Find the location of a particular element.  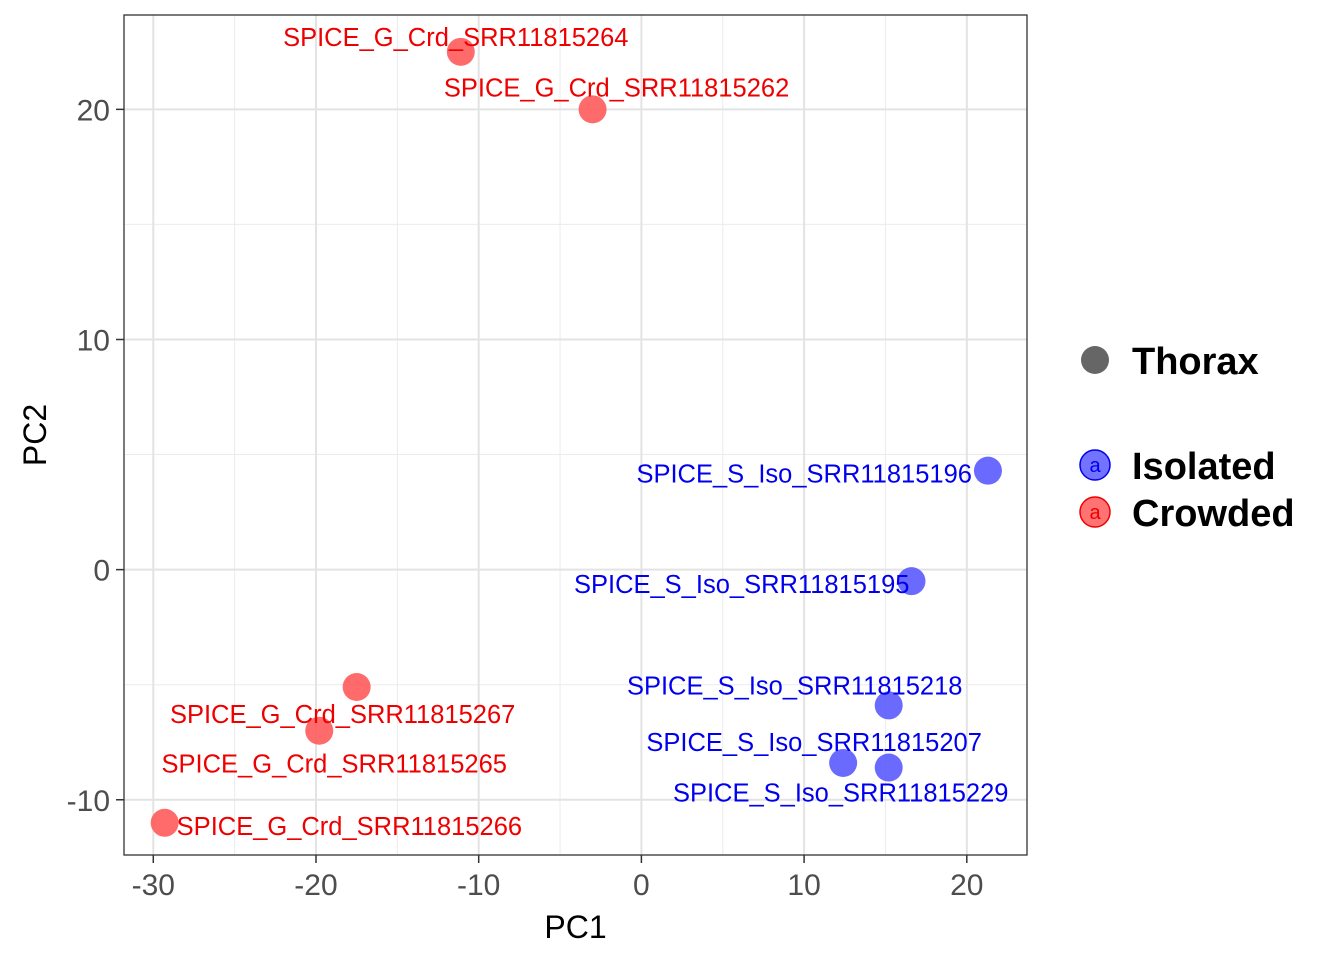

x-axis-title: PC1 is located at coordinates (575, 927).